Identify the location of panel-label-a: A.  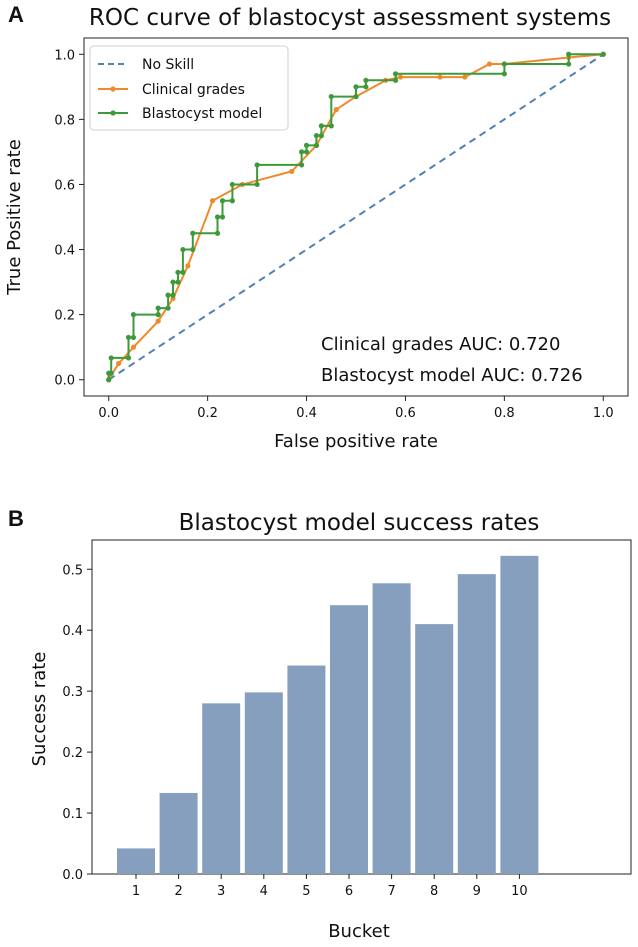
(16, 14).